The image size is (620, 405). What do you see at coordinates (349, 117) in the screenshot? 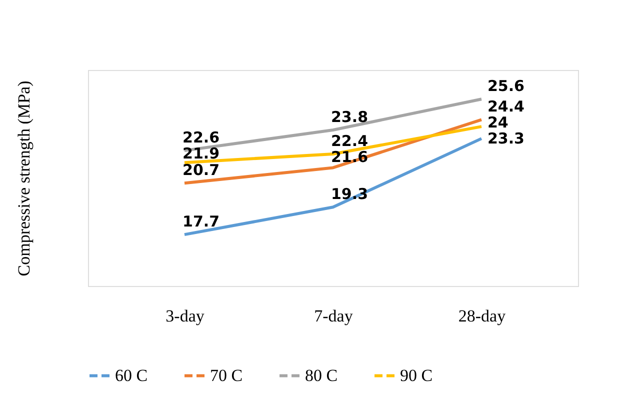
I see `data-label: 23.8` at bounding box center [349, 117].